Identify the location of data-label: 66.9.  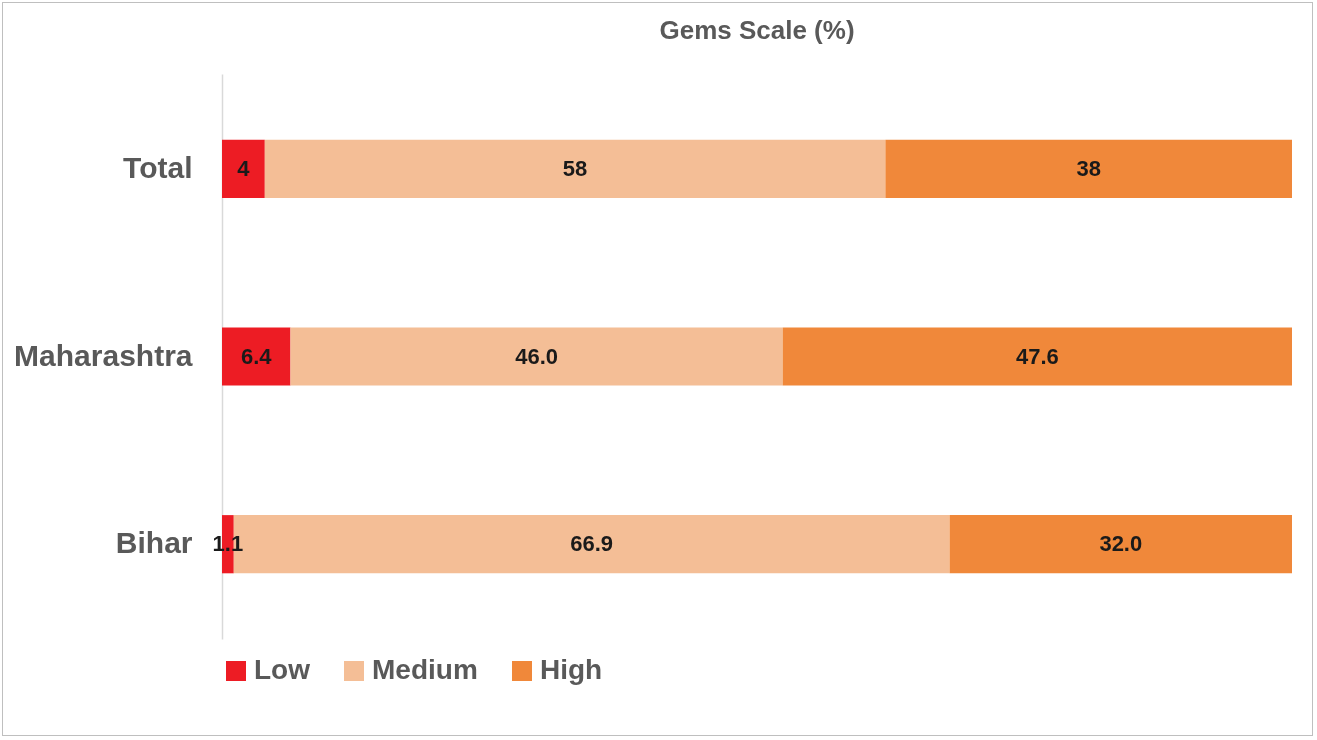
(592, 544).